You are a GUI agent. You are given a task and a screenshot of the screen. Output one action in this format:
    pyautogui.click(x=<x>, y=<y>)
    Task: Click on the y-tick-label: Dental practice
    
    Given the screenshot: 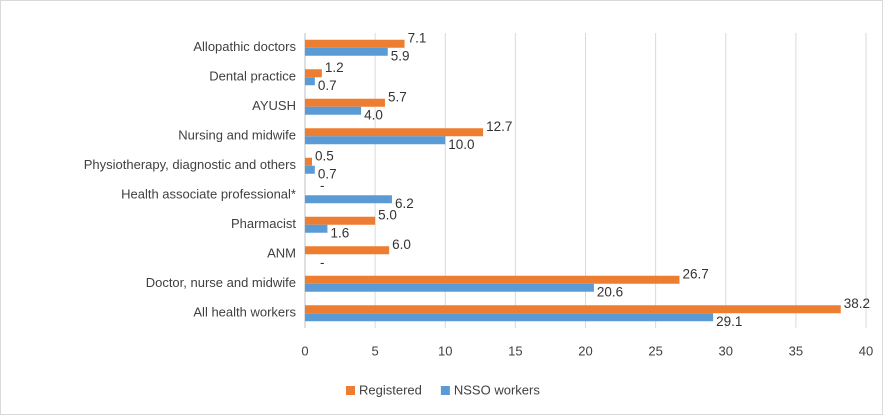 What is the action you would take?
    pyautogui.click(x=252, y=76)
    